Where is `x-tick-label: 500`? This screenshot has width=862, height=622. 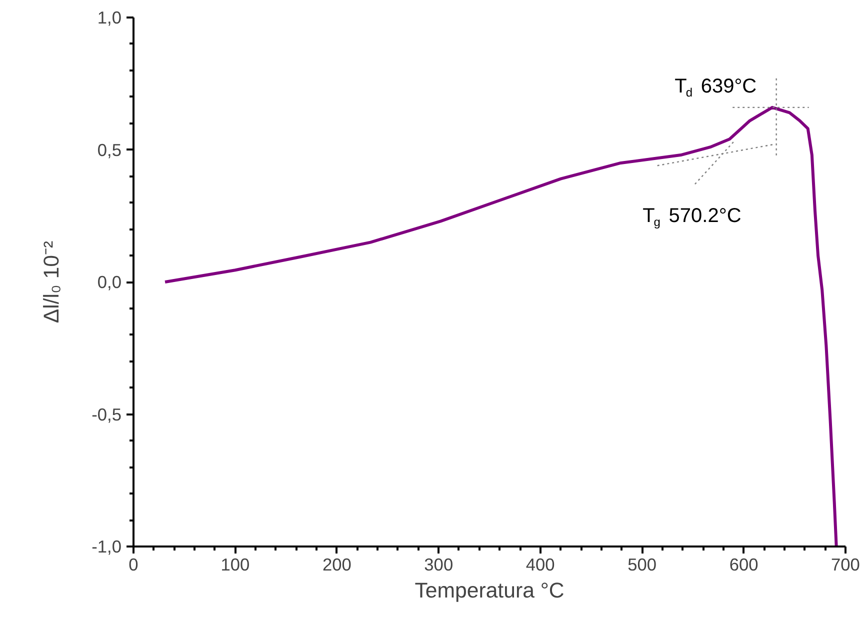
x-tick-label: 500 is located at coordinates (642, 564).